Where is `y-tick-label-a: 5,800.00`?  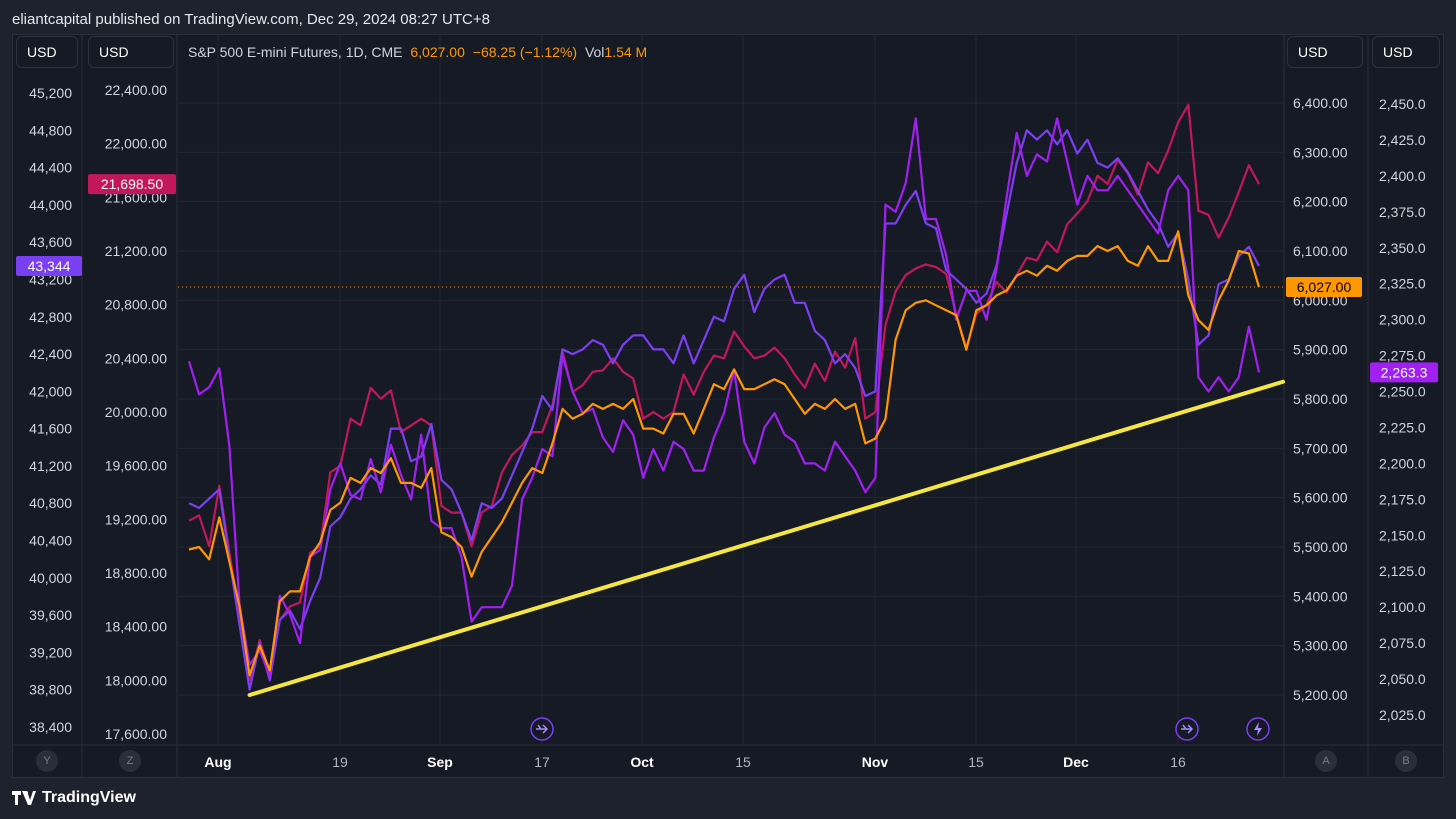
y-tick-label-a: 5,800.00 is located at coordinates (1320, 399).